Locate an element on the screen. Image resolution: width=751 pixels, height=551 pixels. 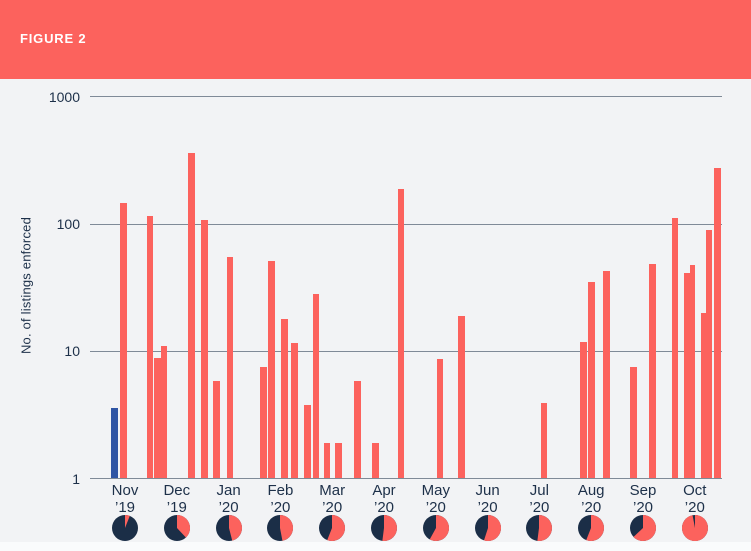
month-year: ’19 is located at coordinates (176, 507).